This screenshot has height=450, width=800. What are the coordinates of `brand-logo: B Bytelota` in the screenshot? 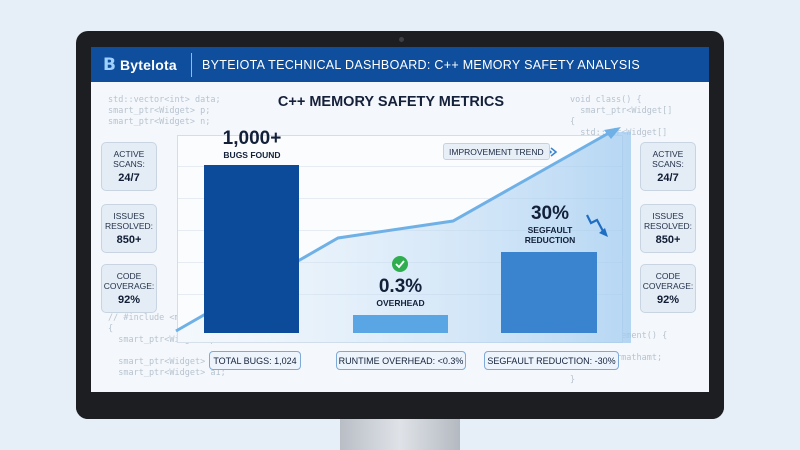 It's located at (141, 65).